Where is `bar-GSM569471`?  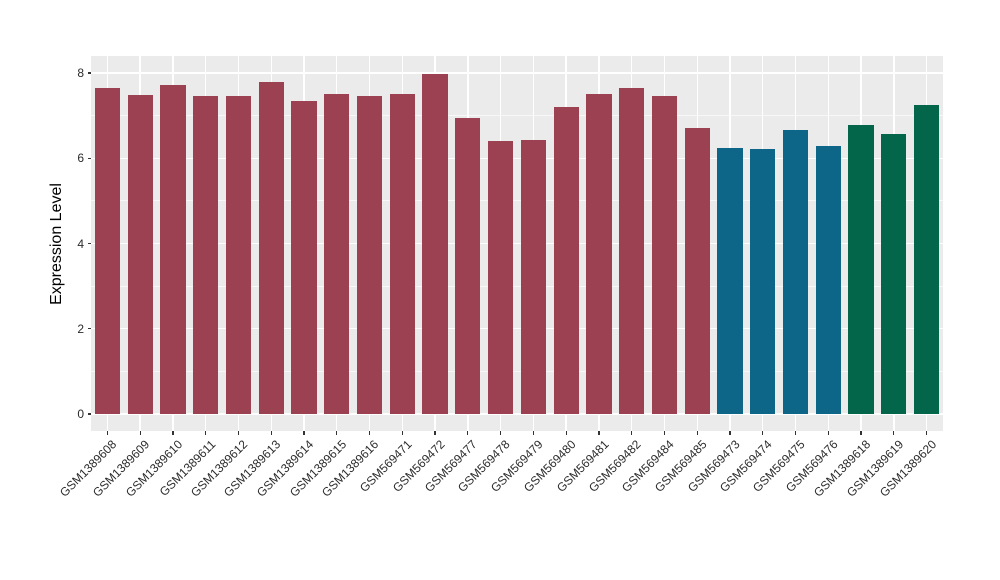
bar-GSM569471 is located at coordinates (402, 254).